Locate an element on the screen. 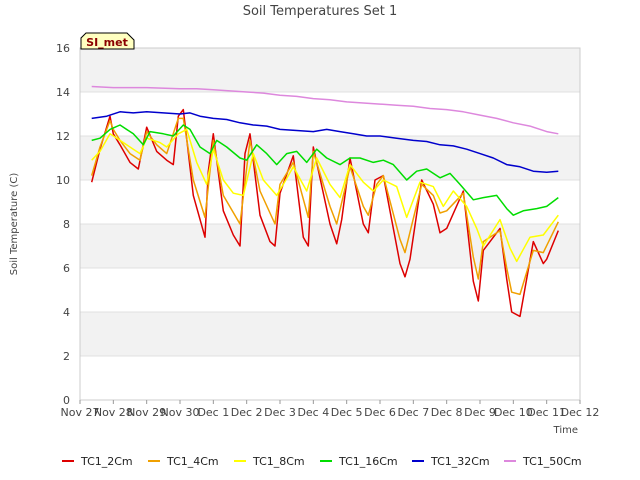 The height and width of the screenshot is (480, 640). x-tick-label: Dec 2 is located at coordinates (247, 412).